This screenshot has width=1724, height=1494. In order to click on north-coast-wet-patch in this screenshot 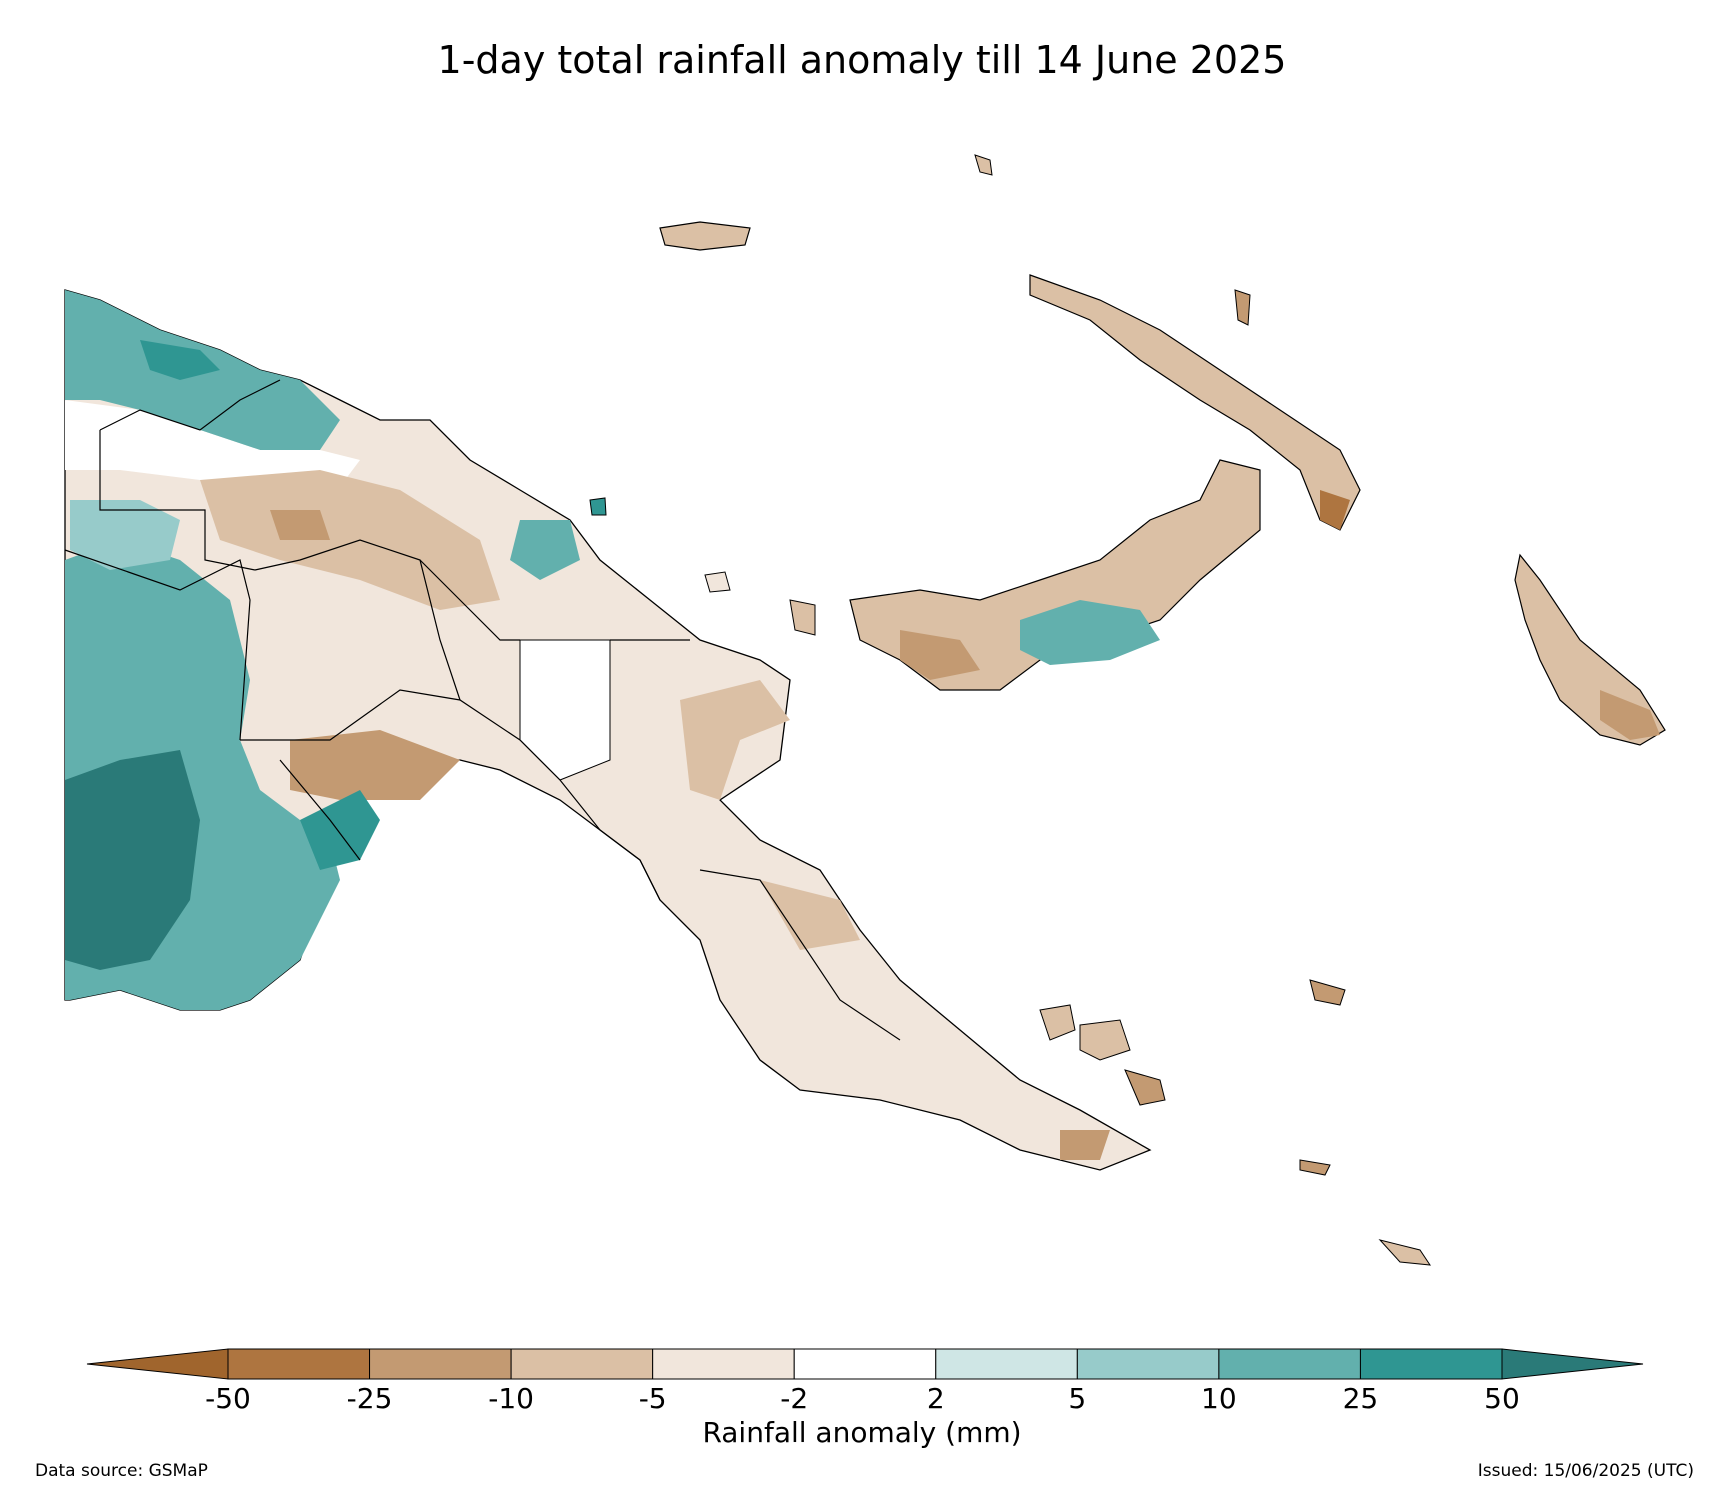, I will do `click(545, 550)`.